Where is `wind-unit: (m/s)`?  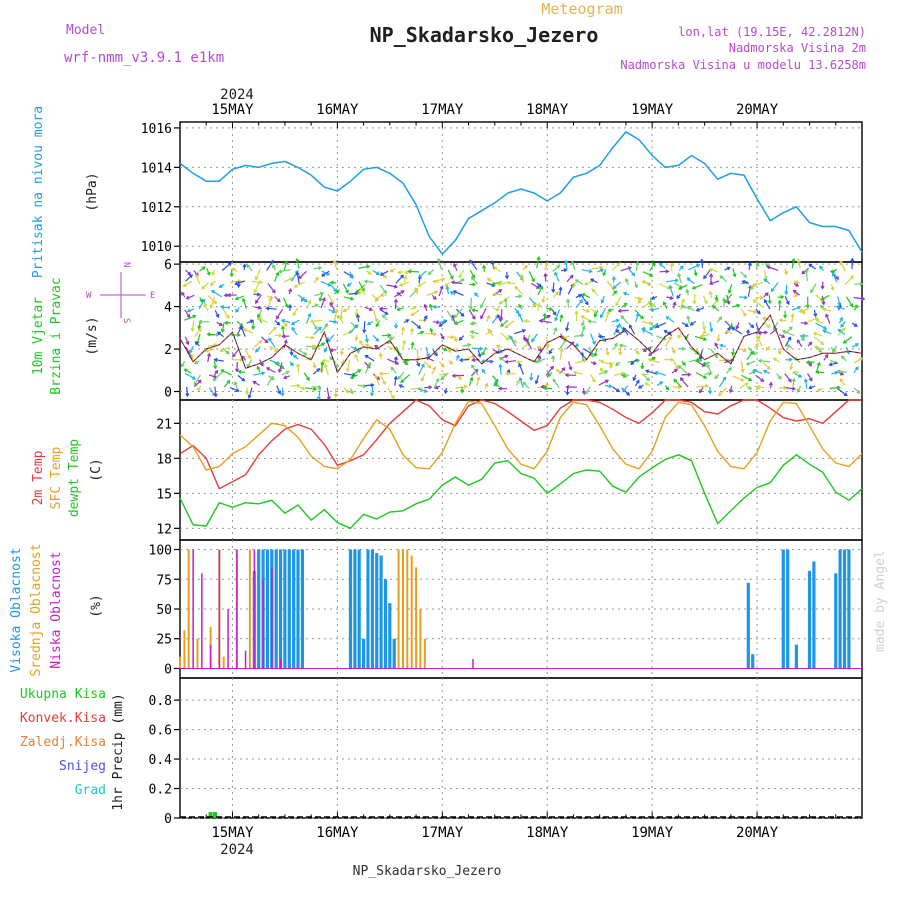
wind-unit: (m/s) is located at coordinates (92, 335).